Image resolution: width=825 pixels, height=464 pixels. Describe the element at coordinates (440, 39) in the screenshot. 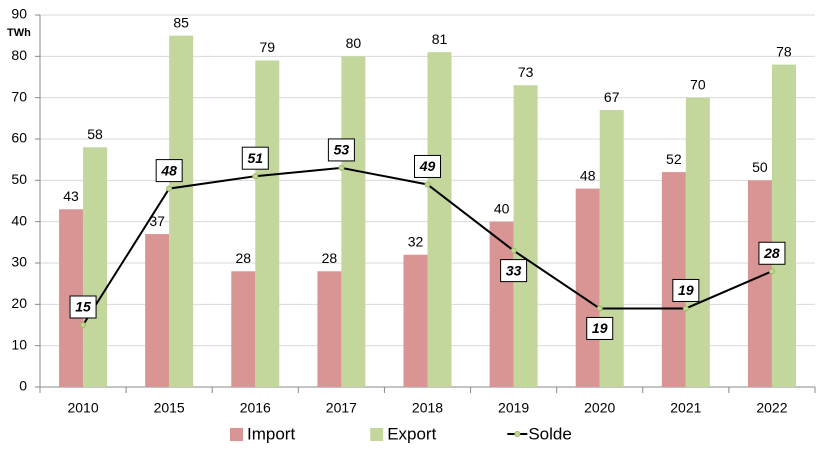

I see `value-label: 81` at that location.